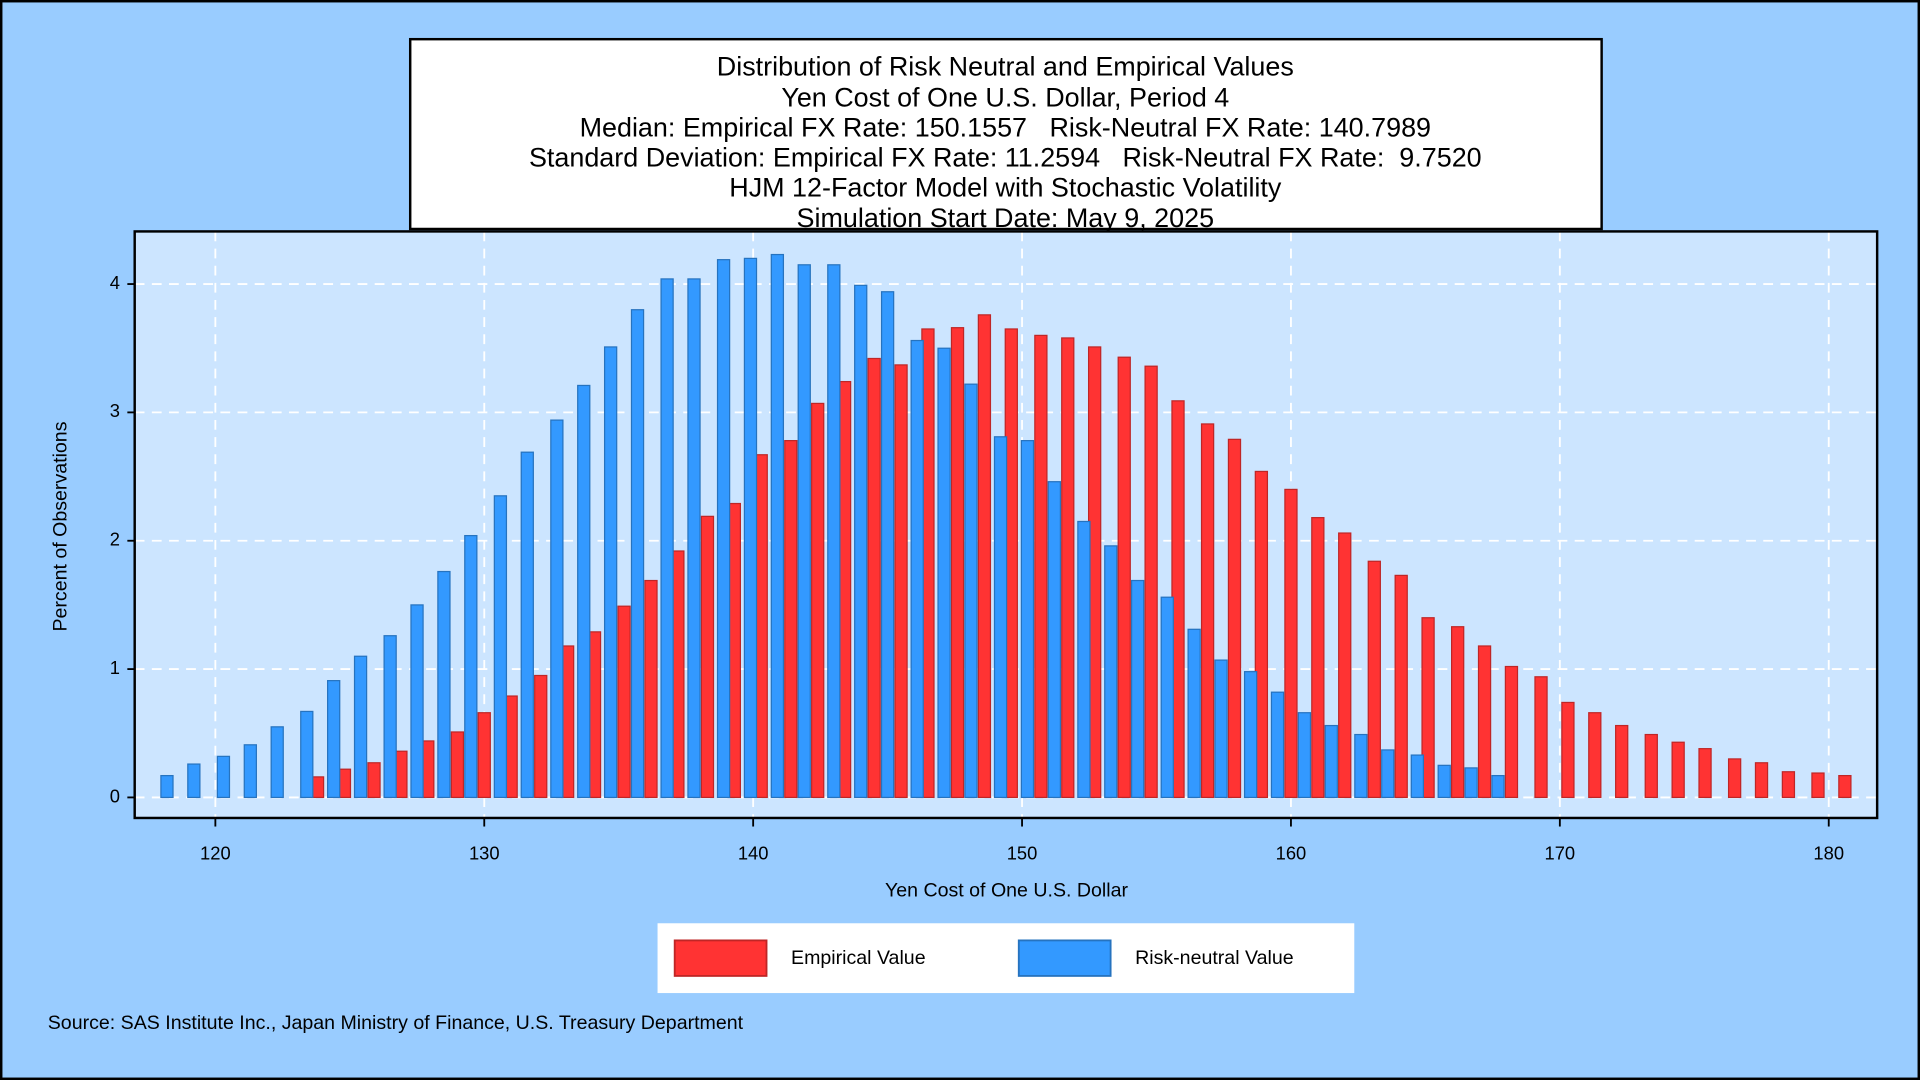 The width and height of the screenshot is (1920, 1080). What do you see at coordinates (115, 539) in the screenshot?
I see `y-tick-label: 2` at bounding box center [115, 539].